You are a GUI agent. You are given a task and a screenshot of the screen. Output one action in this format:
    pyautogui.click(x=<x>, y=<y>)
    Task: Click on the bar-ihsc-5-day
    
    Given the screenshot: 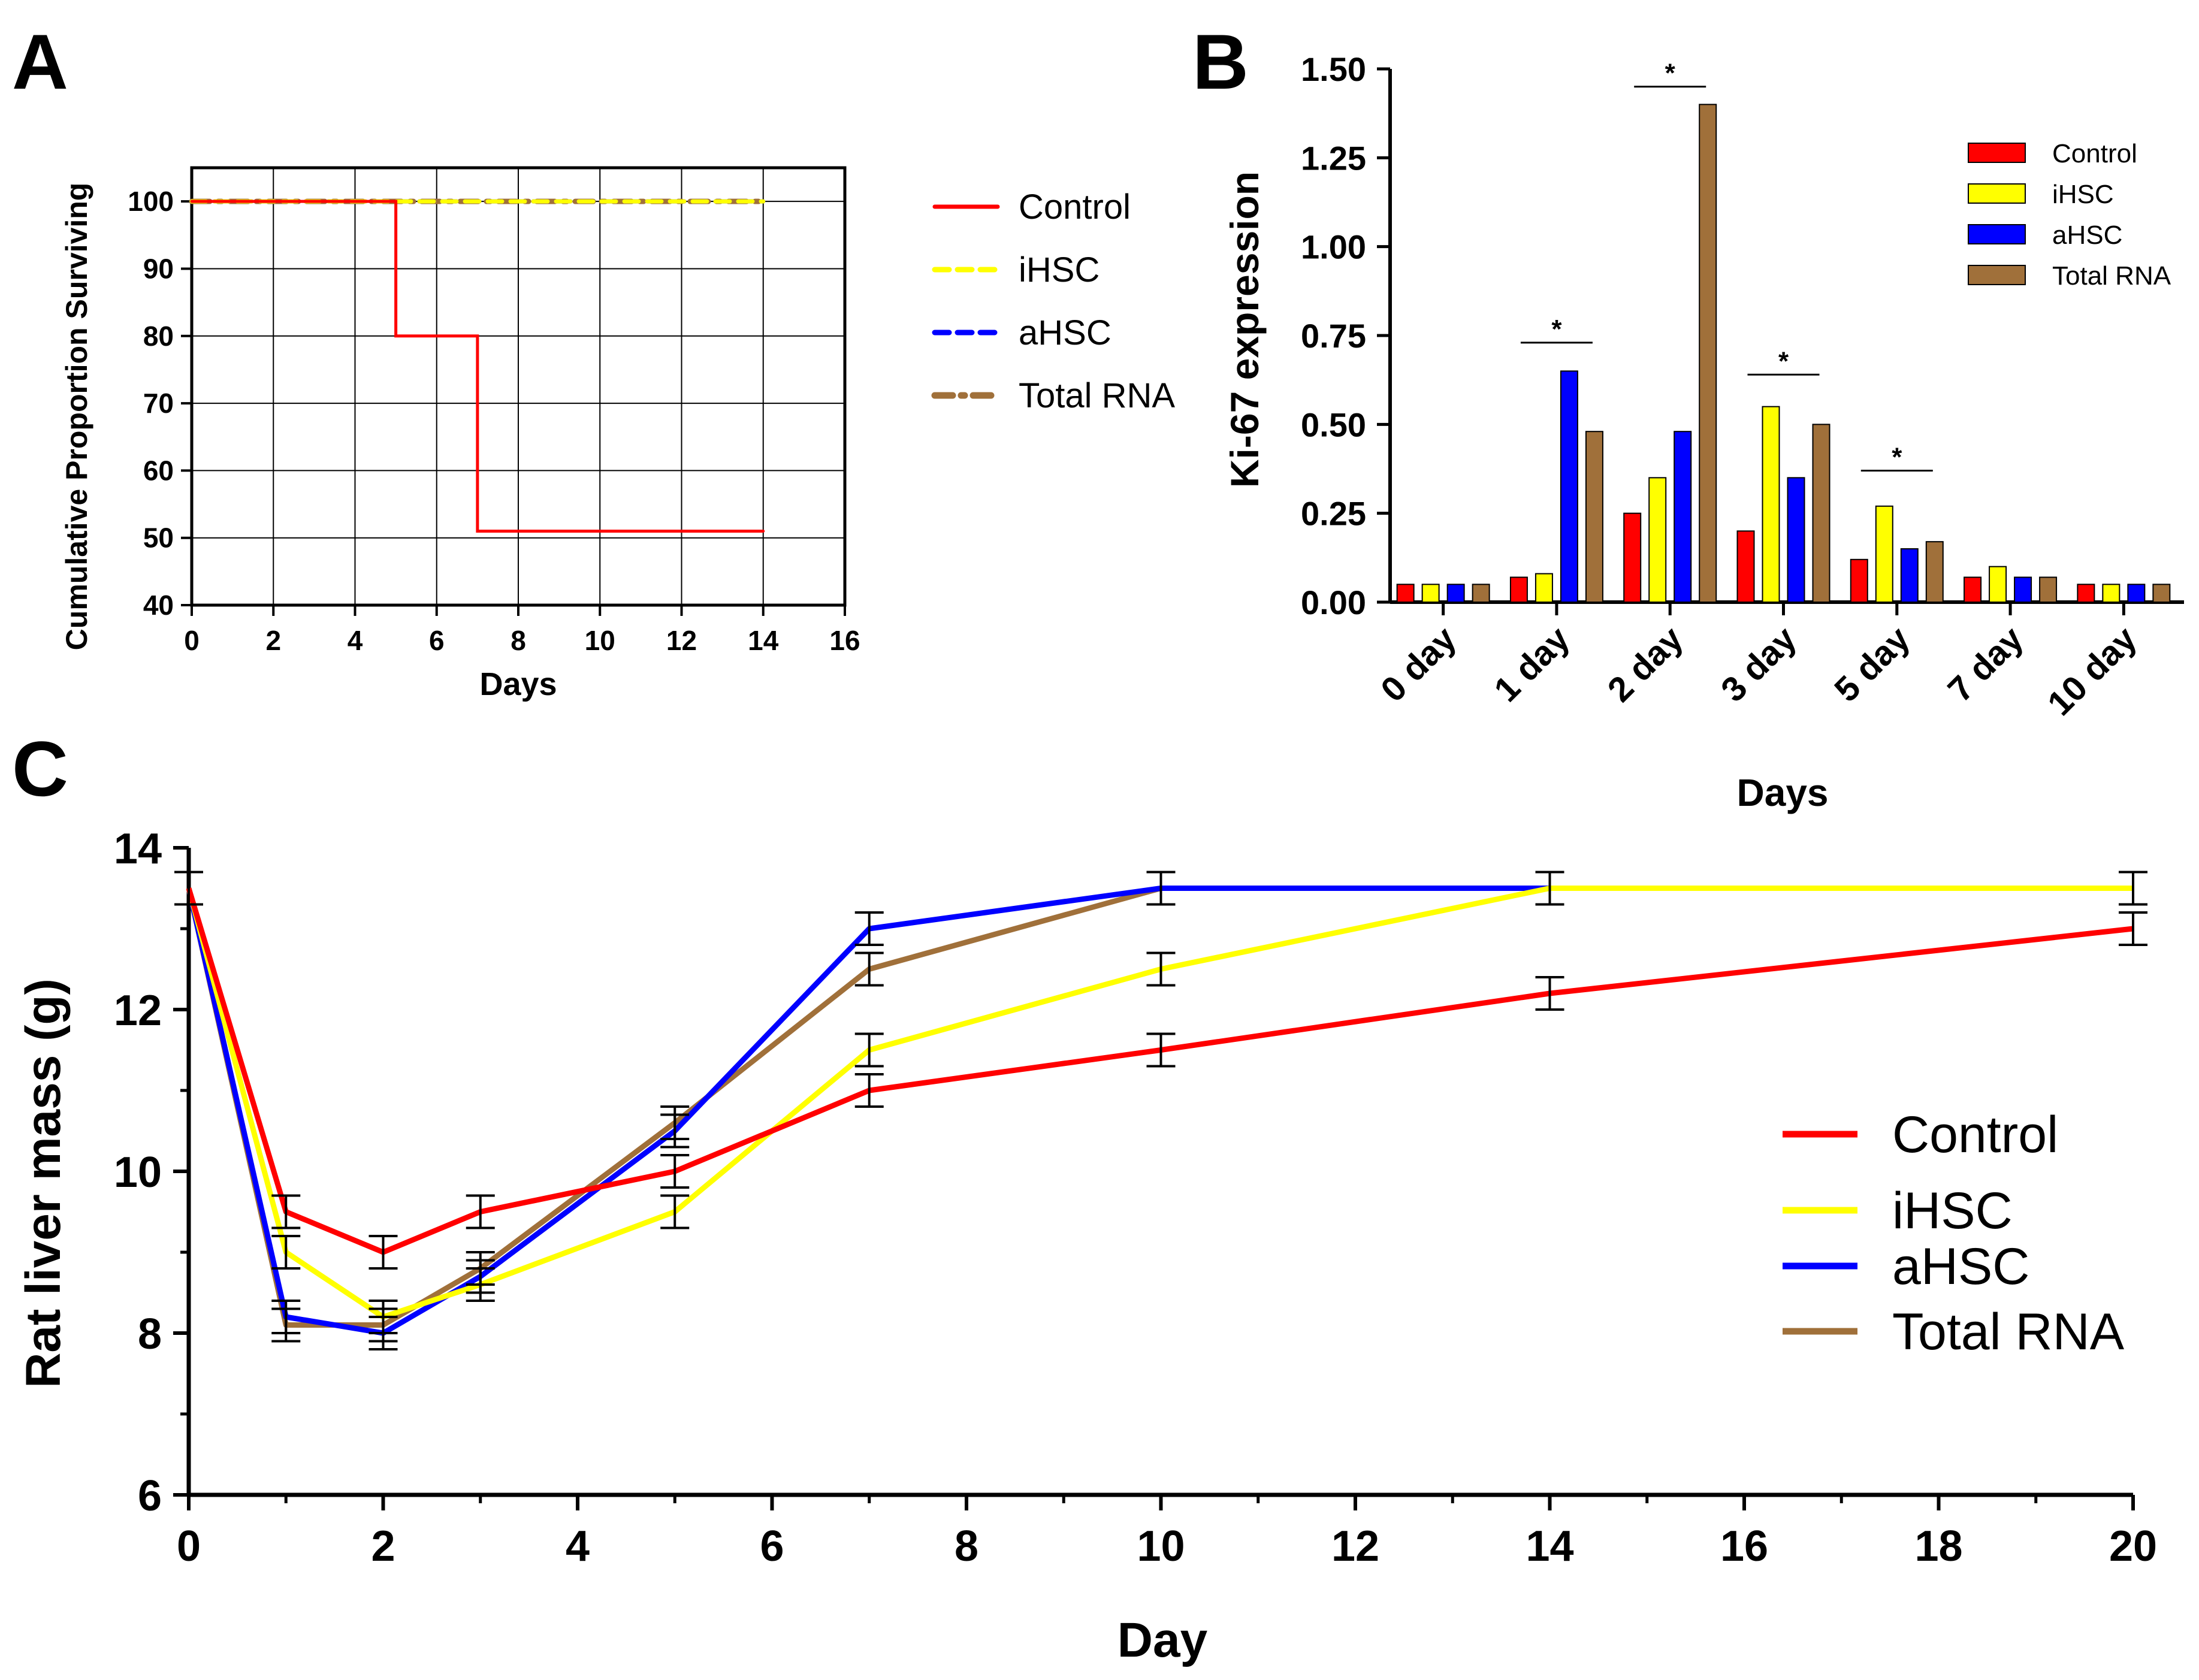 What is the action you would take?
    pyautogui.click(x=1884, y=554)
    